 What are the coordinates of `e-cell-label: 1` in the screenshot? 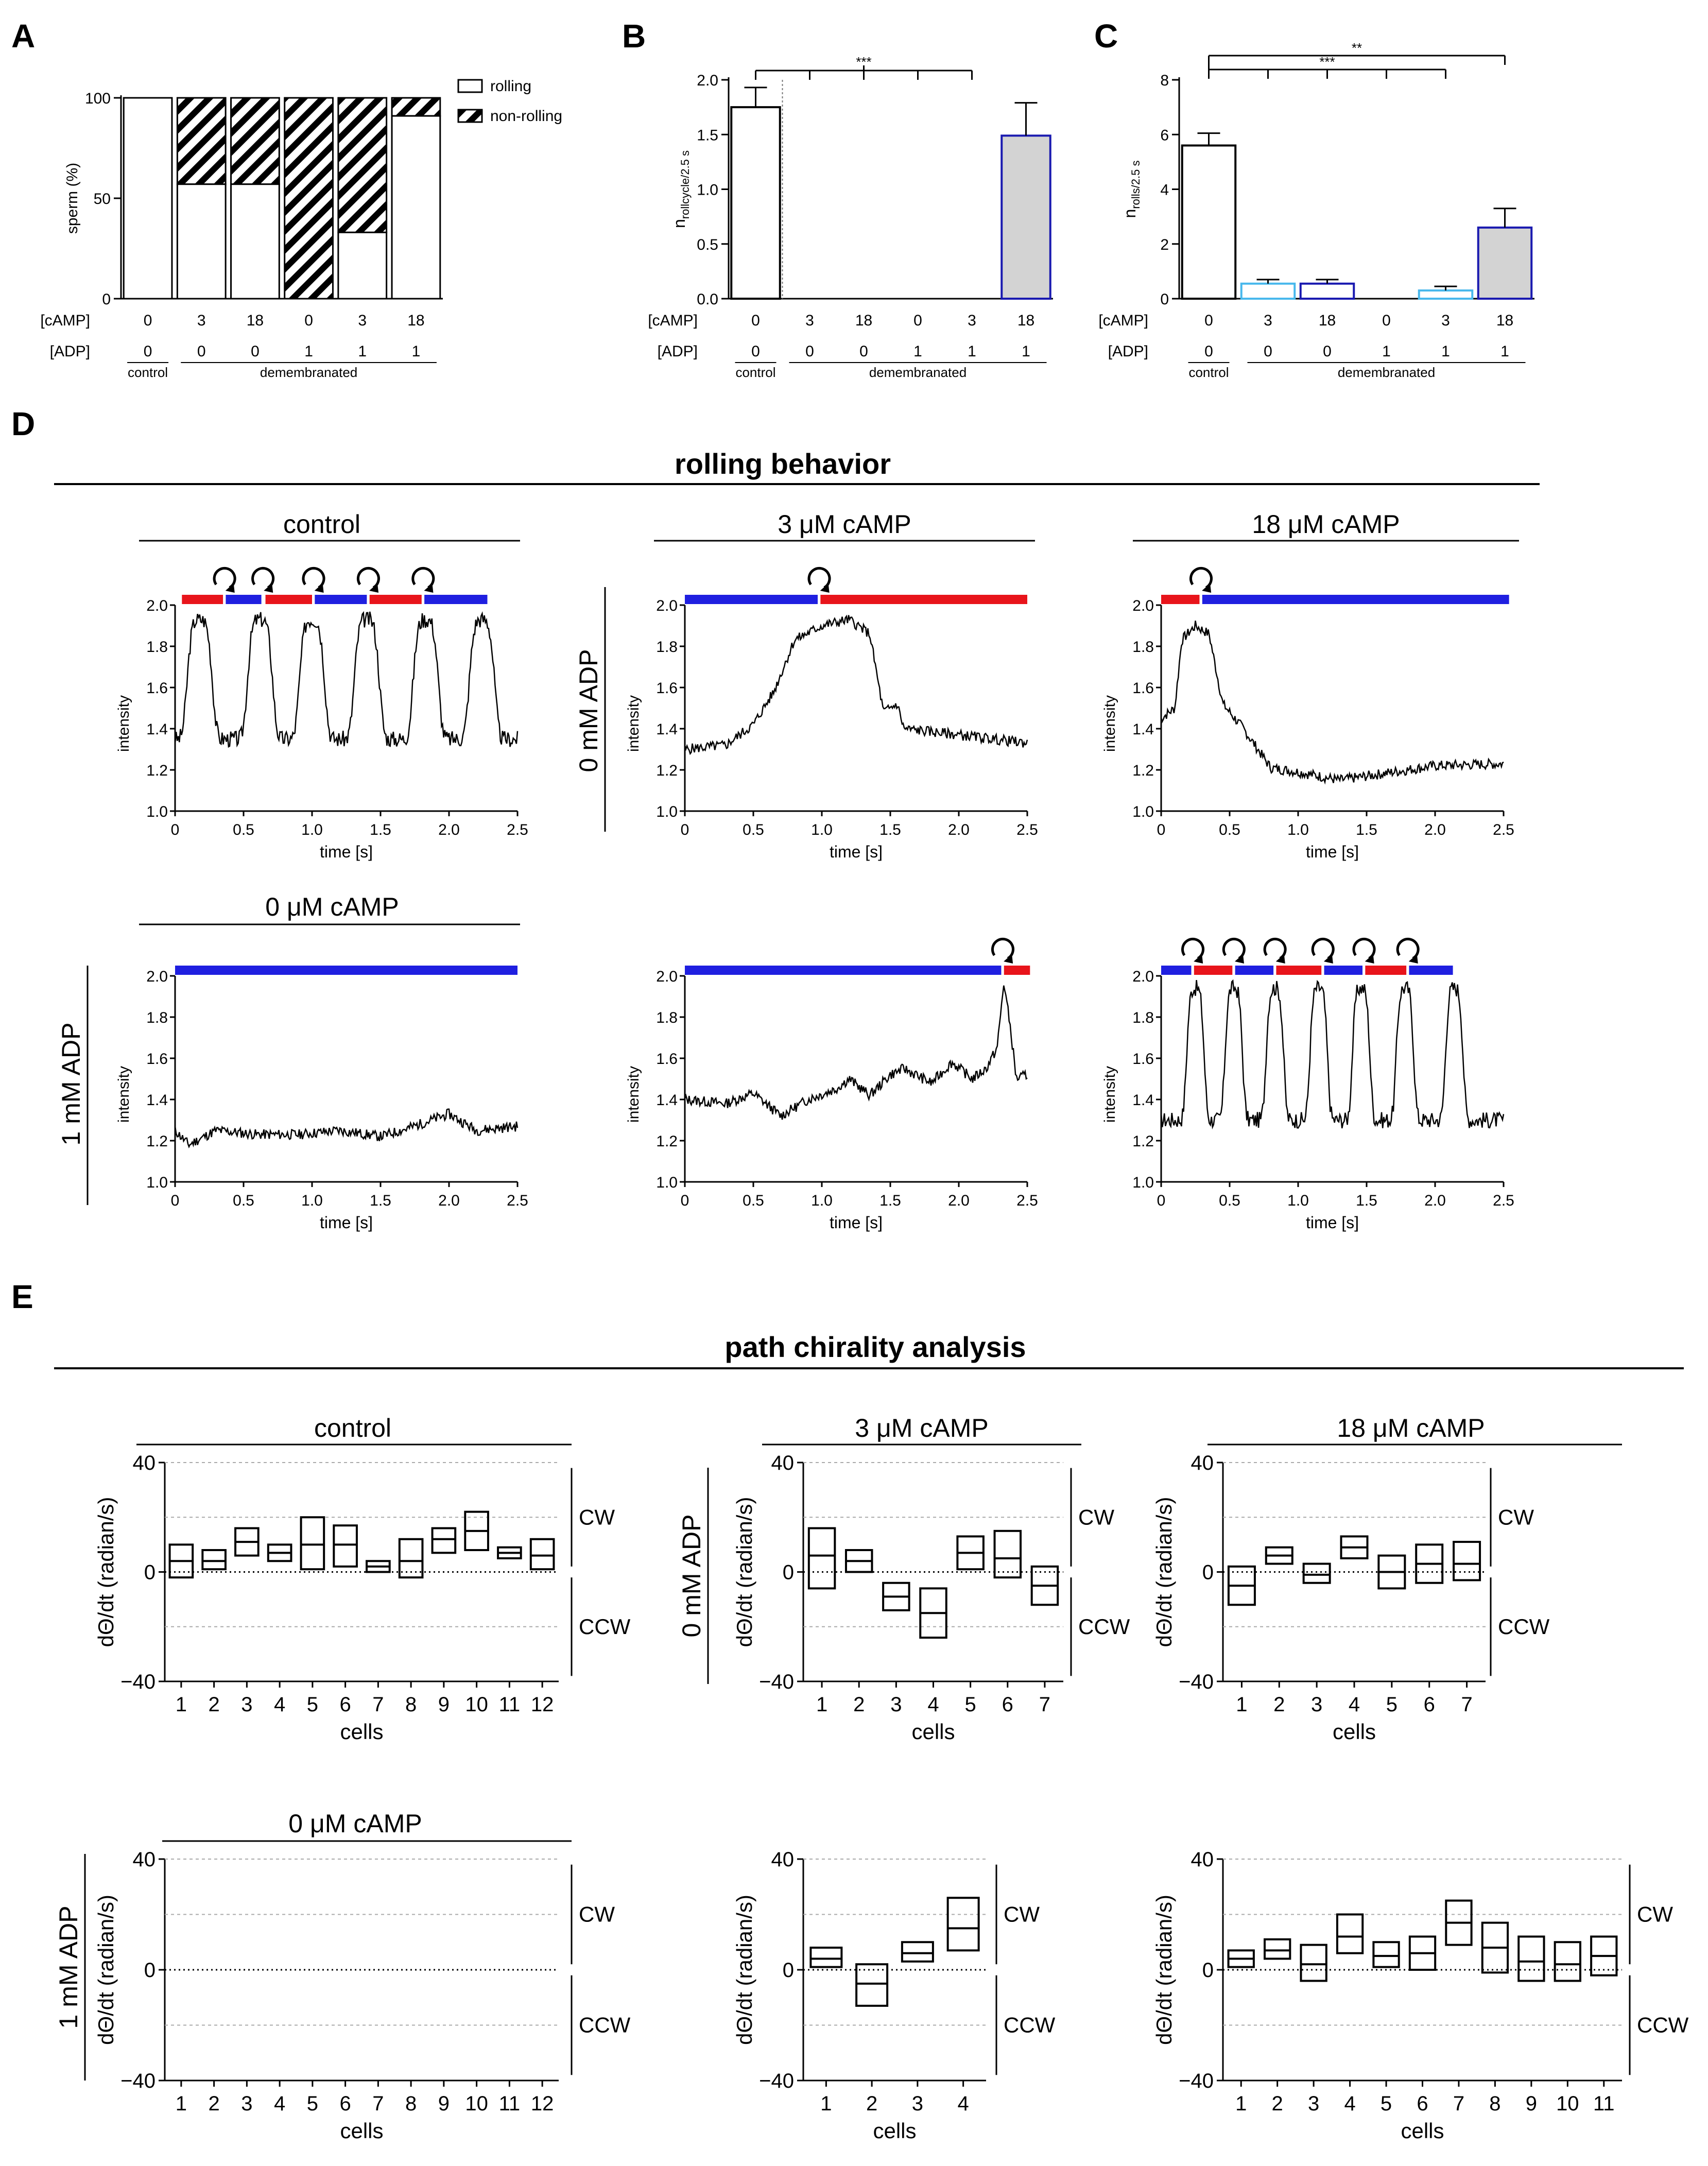 It's located at (821, 1704).